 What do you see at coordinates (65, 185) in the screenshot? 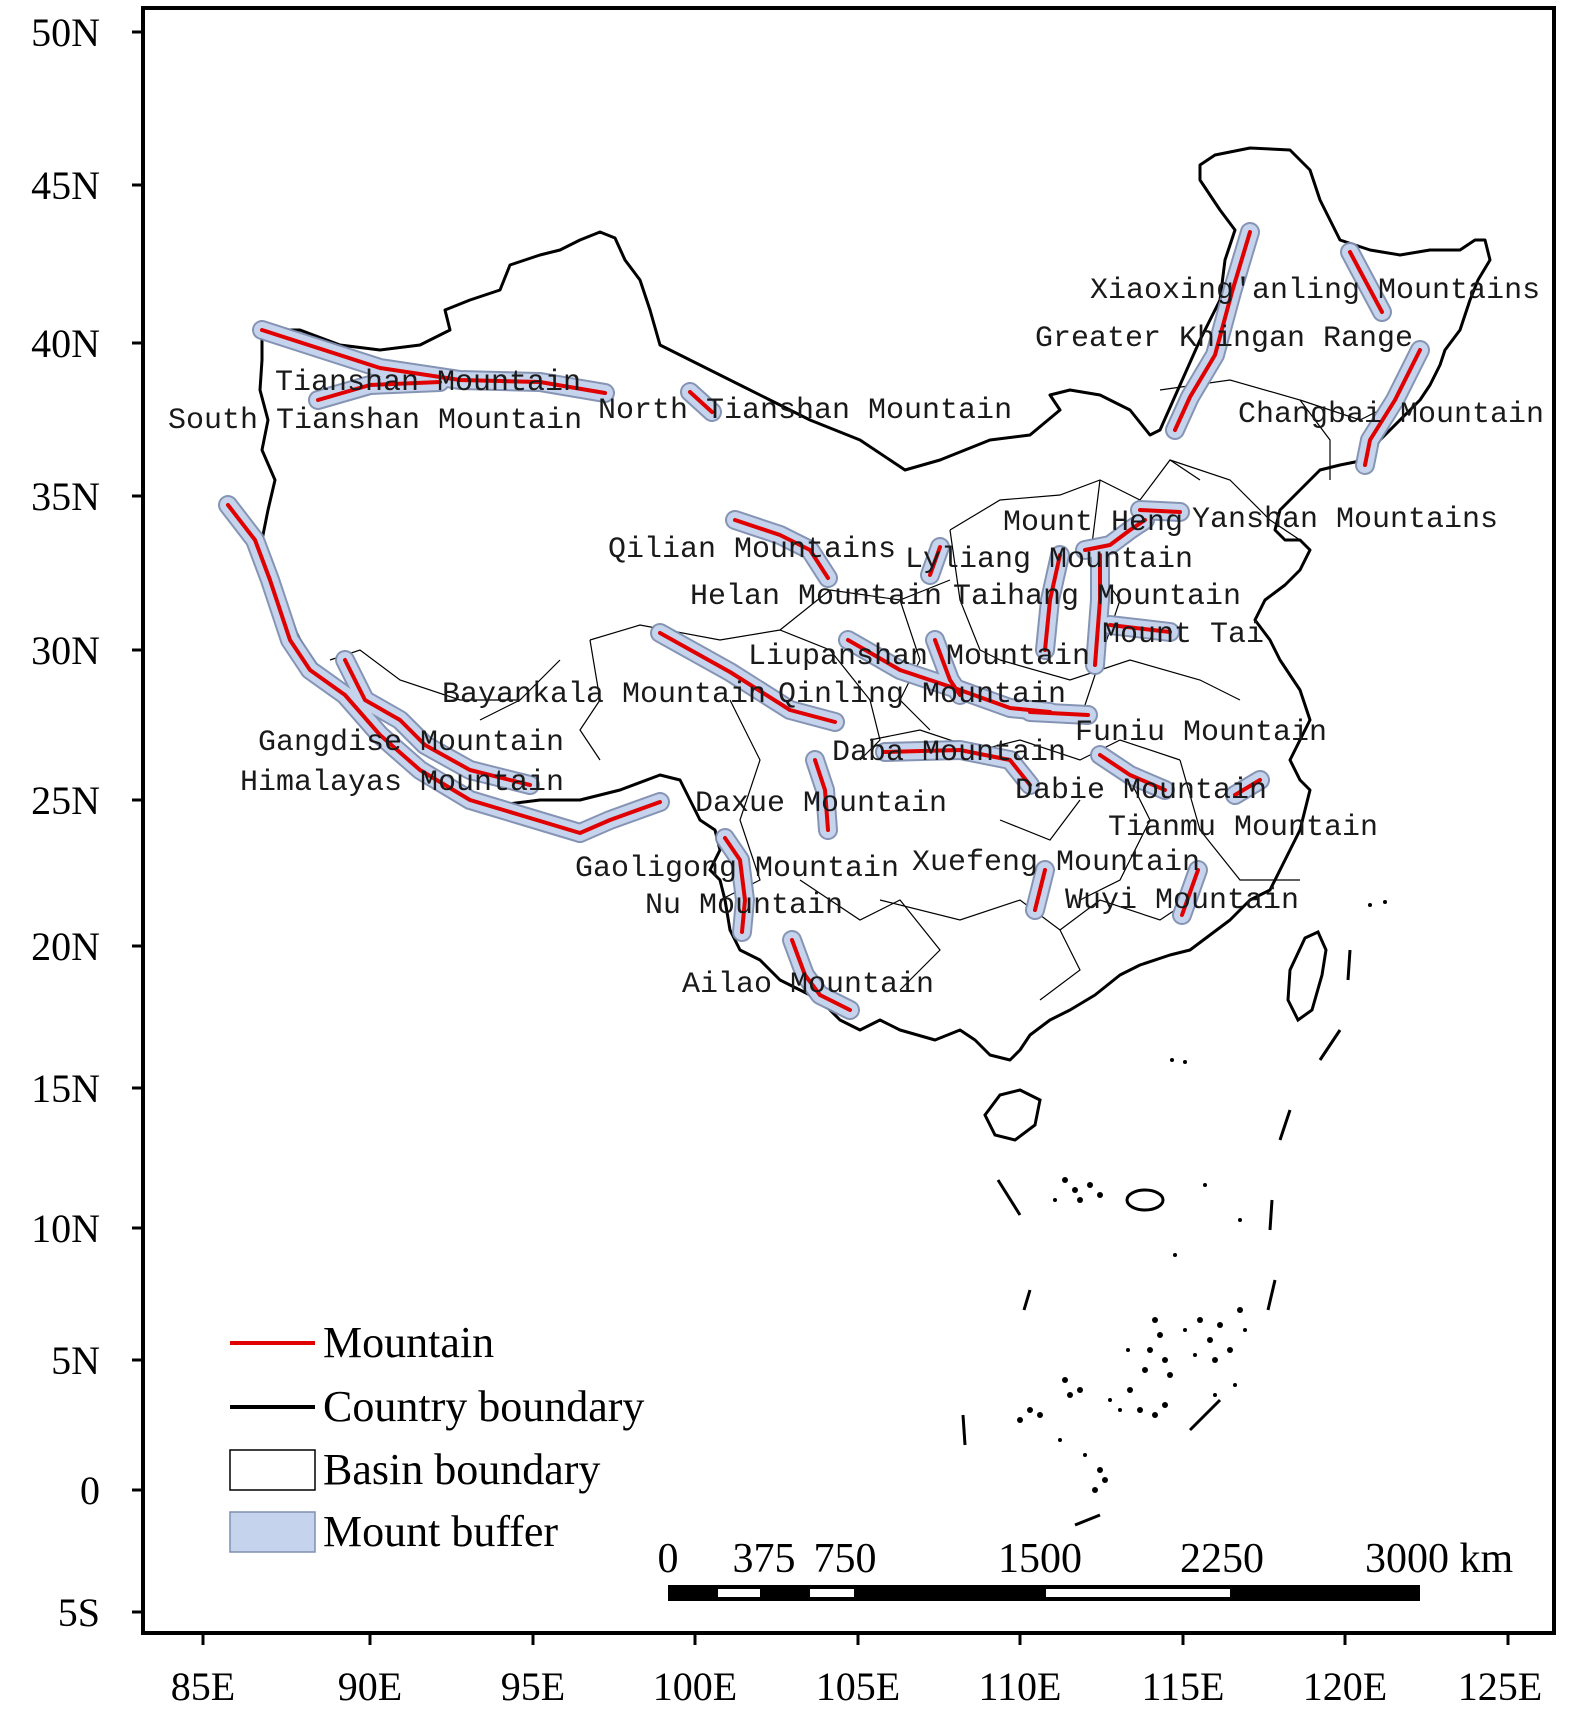
I see `y-tick-label: 45N` at bounding box center [65, 185].